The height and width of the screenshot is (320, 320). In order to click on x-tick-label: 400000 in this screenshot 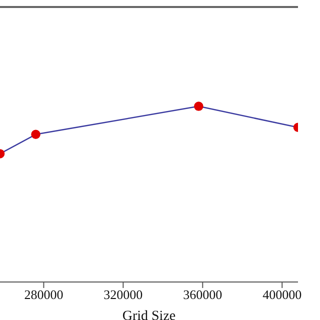, I will do `click(282, 294)`.